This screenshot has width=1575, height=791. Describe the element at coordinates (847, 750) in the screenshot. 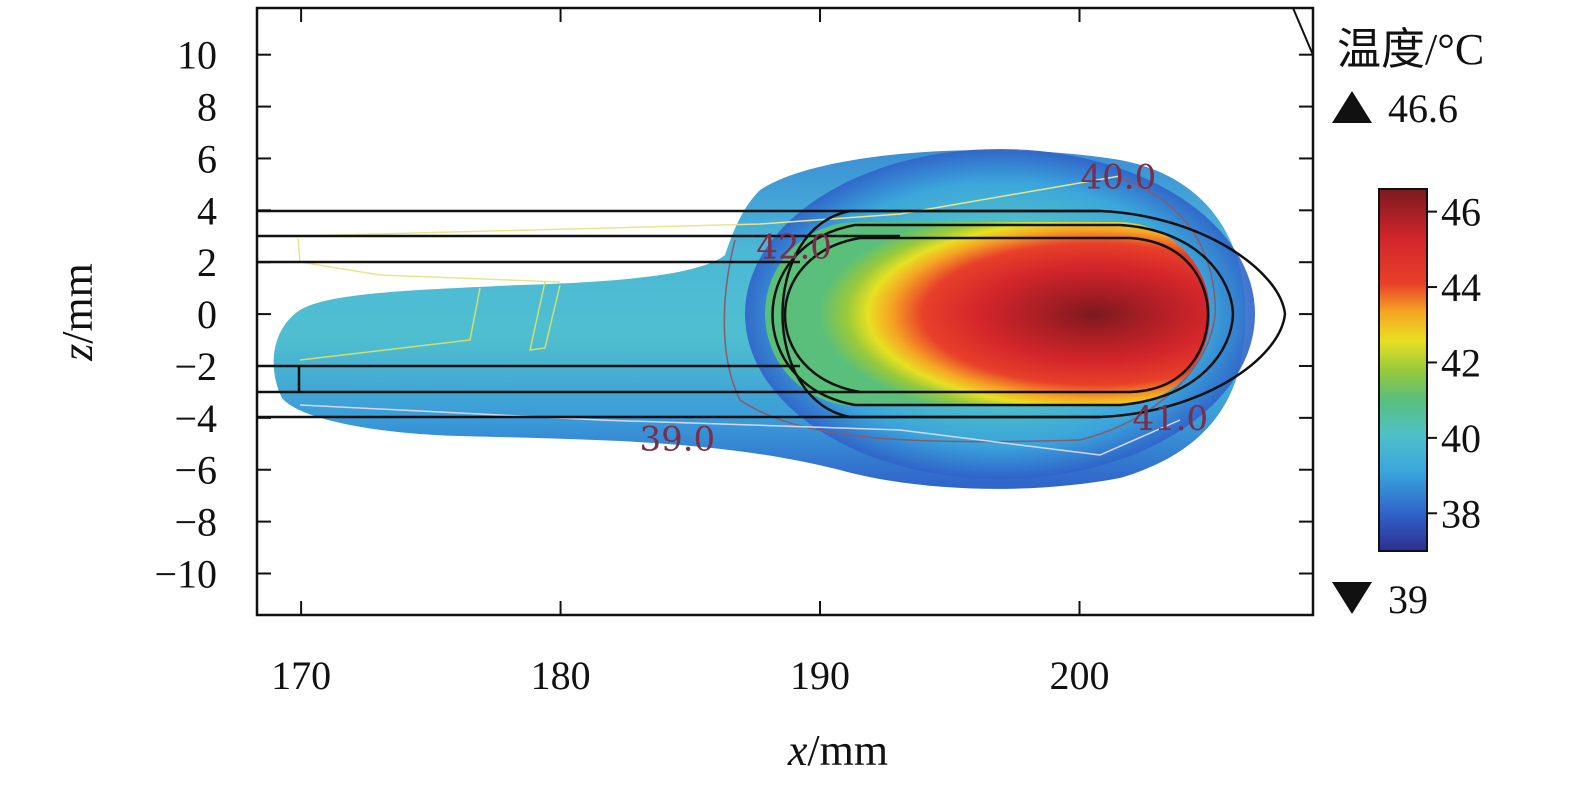

I see `x-axis-unit: /mm` at that location.